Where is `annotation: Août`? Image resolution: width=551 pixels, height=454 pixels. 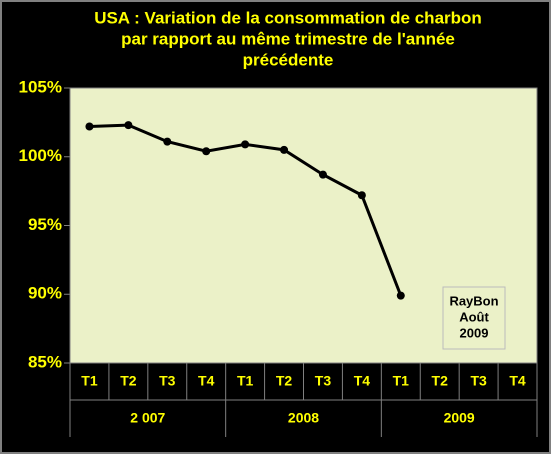
annotation: Août is located at coordinates (474, 316).